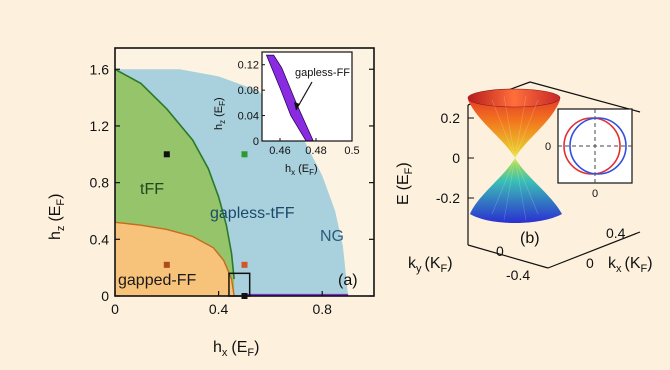 The image size is (670, 370). What do you see at coordinates (57, 217) in the screenshot?
I see `y-axis-title: hz(EF)` at bounding box center [57, 217].